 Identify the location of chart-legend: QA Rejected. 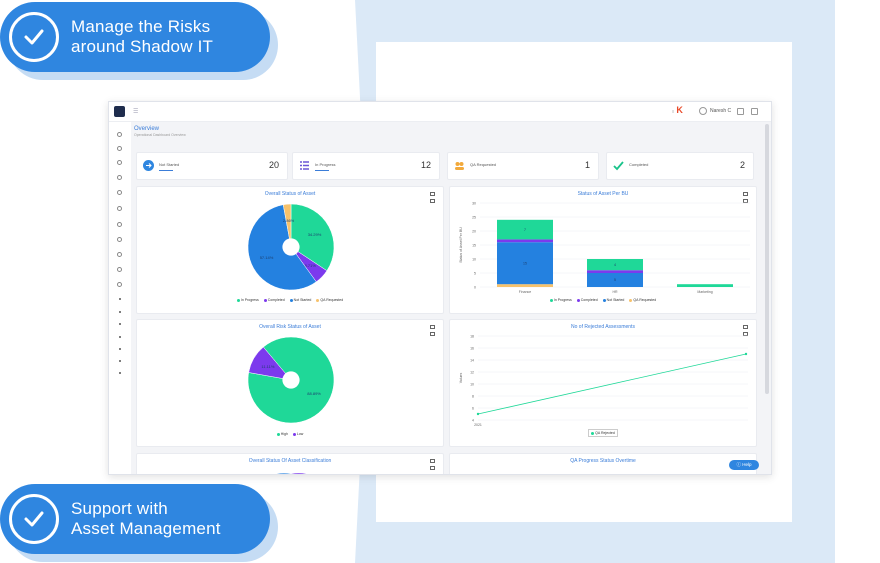
(603, 433).